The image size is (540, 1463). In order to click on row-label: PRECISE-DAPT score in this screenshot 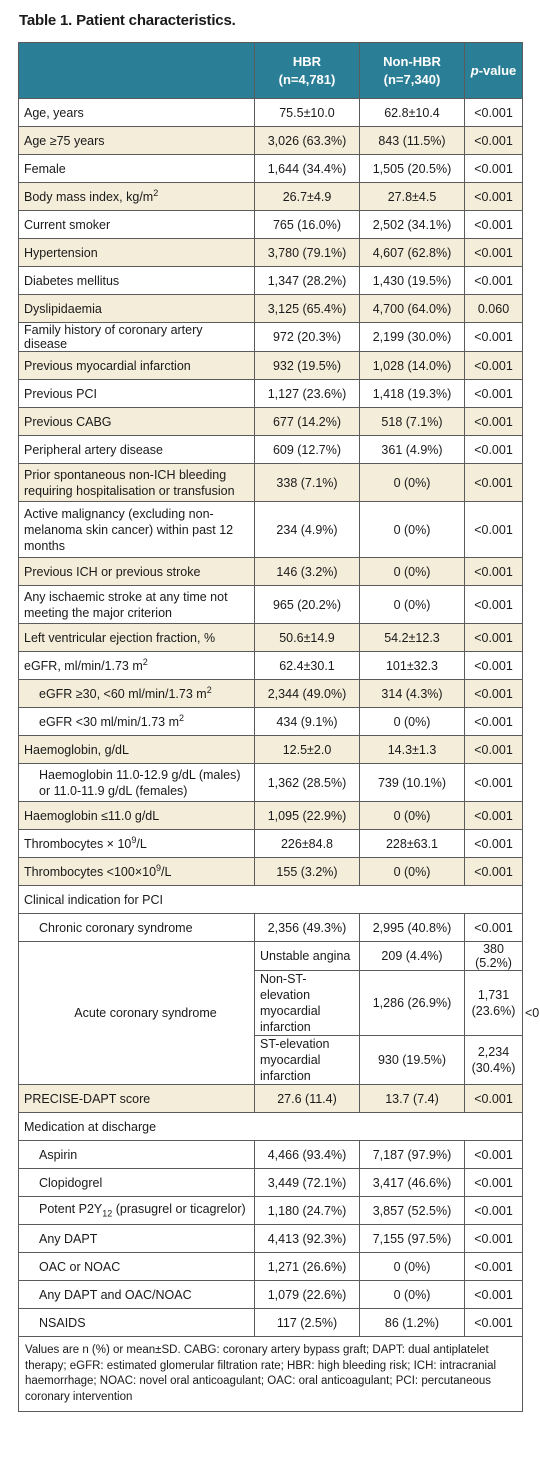, I will do `click(136, 1098)`.